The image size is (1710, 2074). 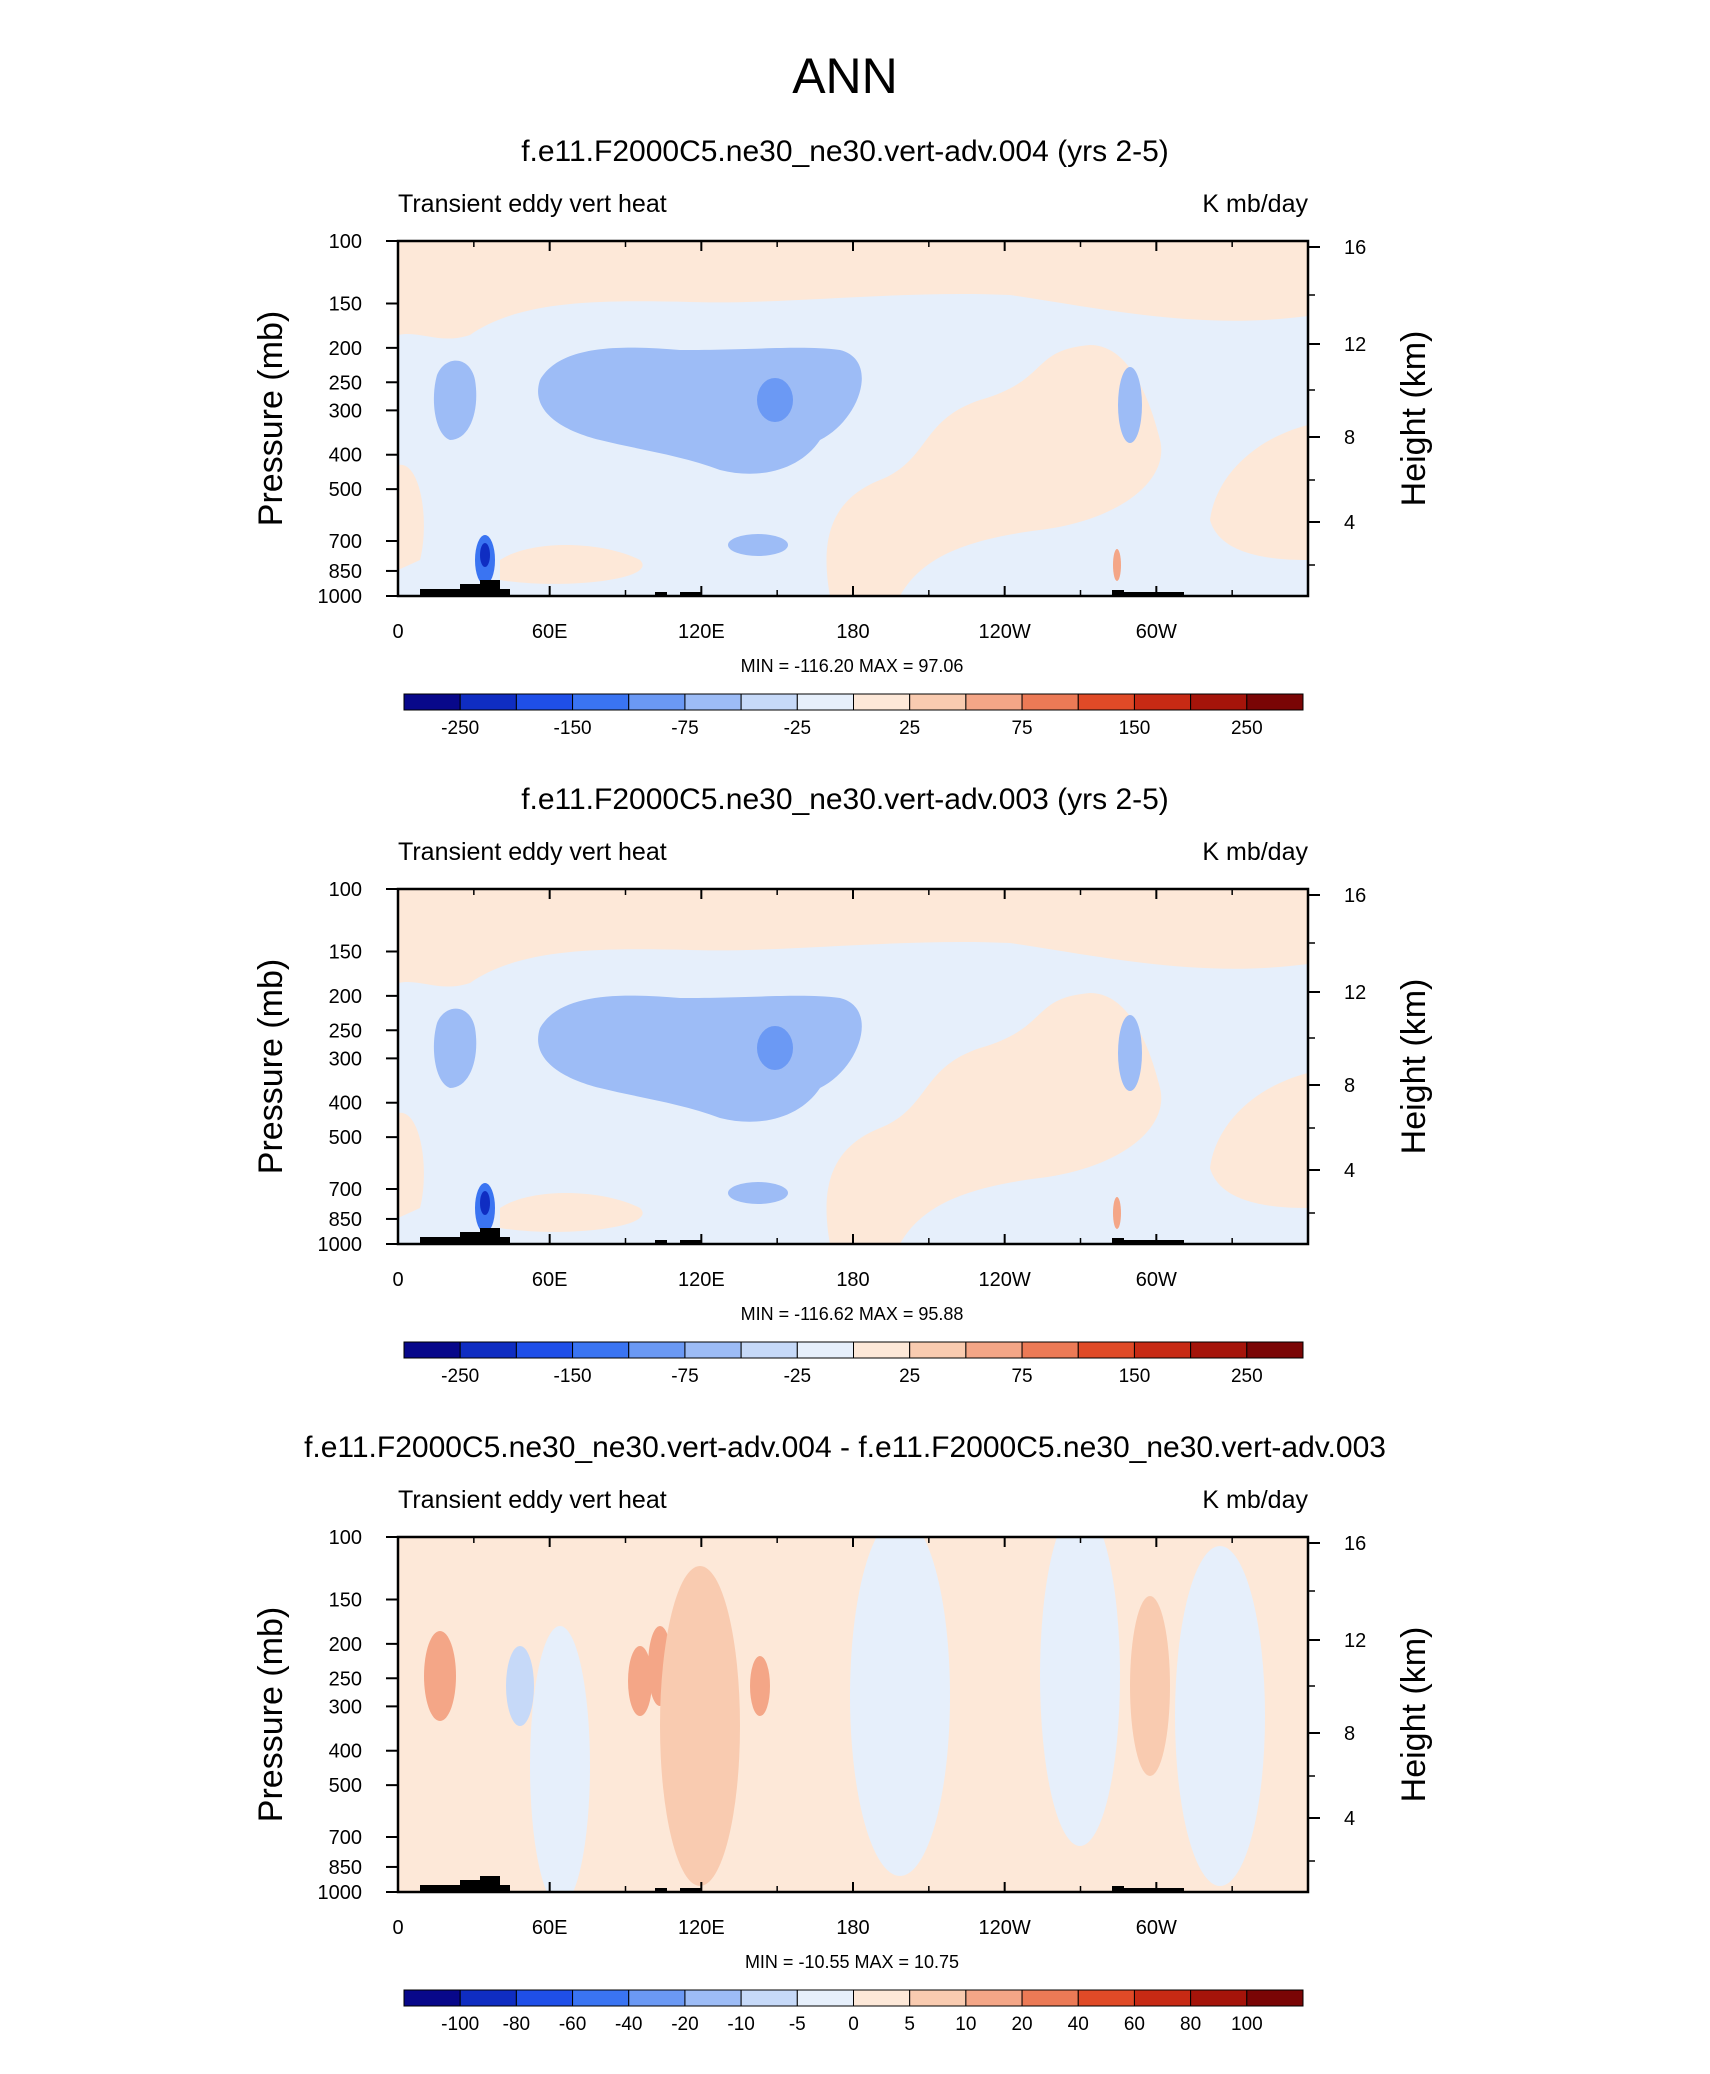 I want to click on colorbar-label: 10, so click(x=965, y=2024).